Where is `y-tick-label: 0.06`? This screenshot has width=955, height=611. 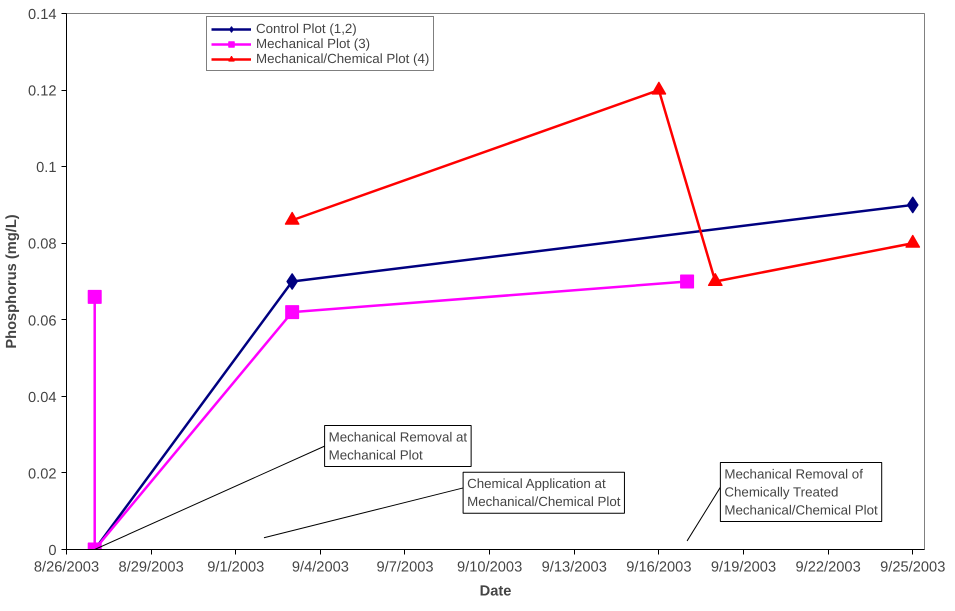 y-tick-label: 0.06 is located at coordinates (42, 321).